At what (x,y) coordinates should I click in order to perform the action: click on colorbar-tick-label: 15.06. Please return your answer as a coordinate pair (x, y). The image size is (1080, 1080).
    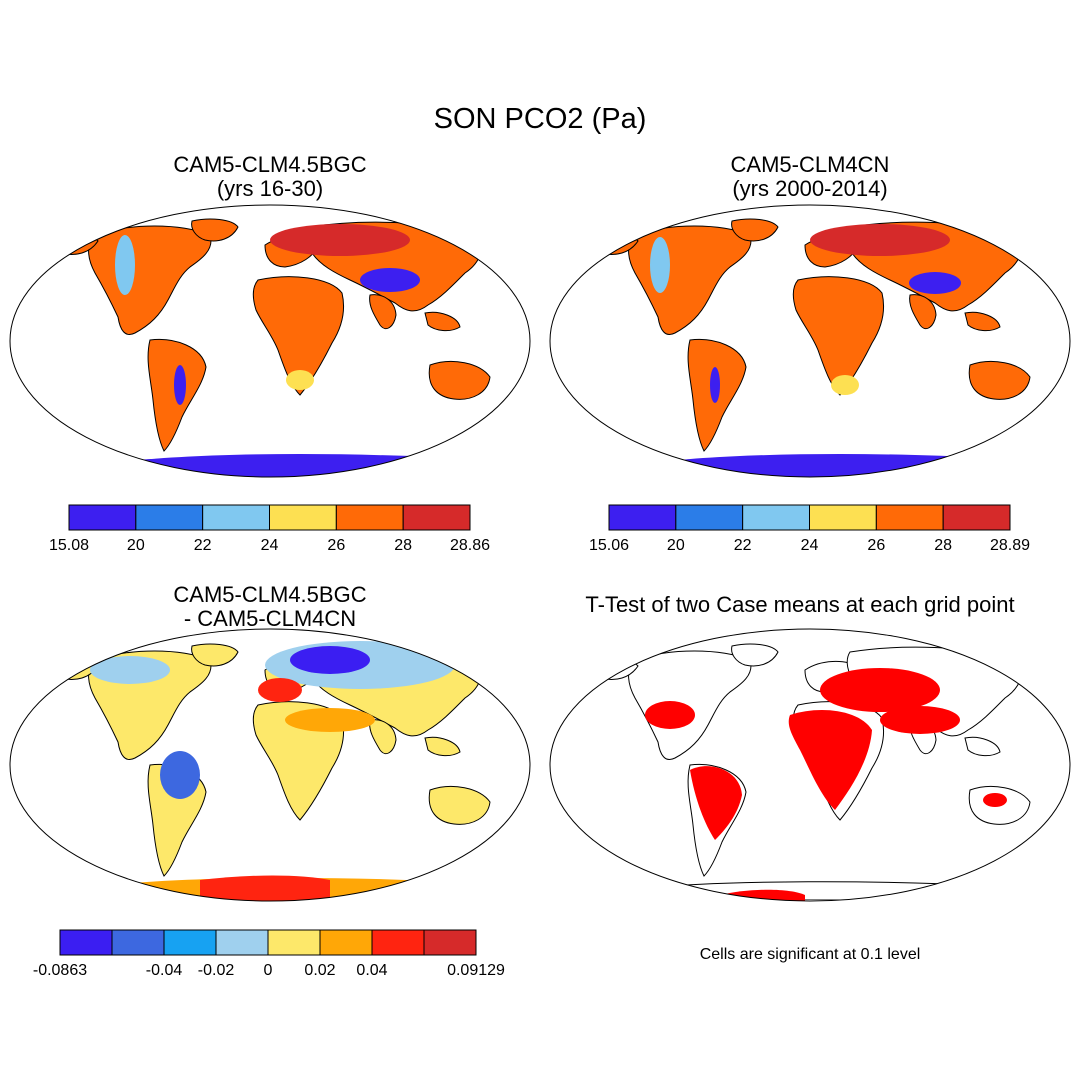
    Looking at the image, I should click on (609, 545).